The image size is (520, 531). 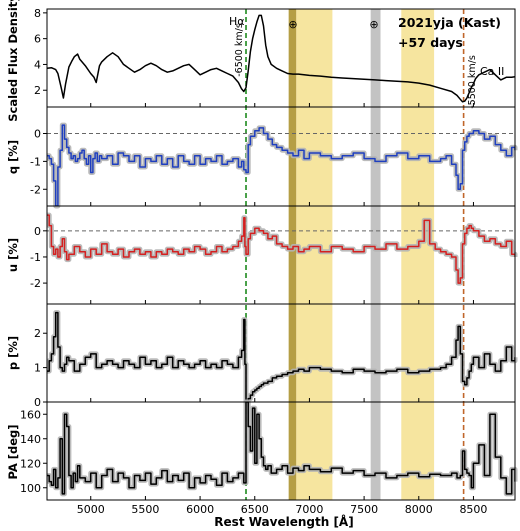 What do you see at coordinates (292, 24) in the screenshot?
I see `telluric-marker-a: ⊕` at bounding box center [292, 24].